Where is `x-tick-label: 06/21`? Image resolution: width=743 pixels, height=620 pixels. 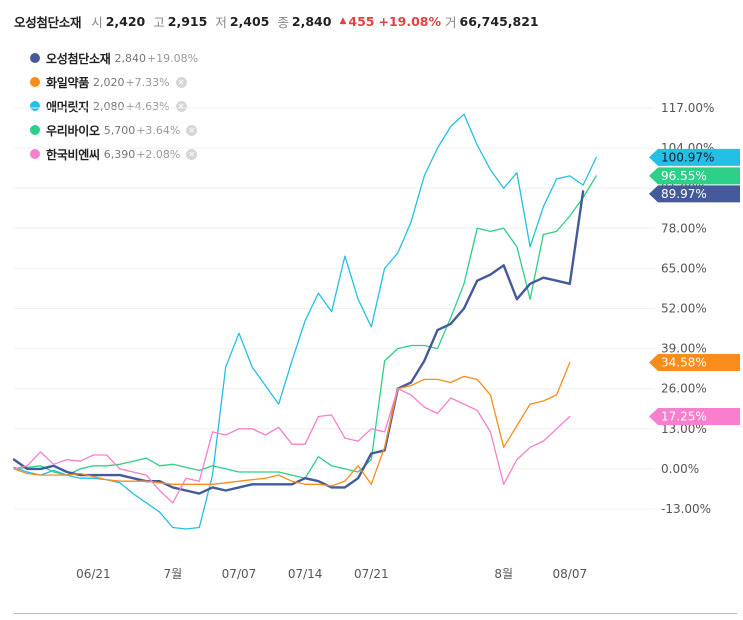 x-tick-label: 06/21 is located at coordinates (93, 574).